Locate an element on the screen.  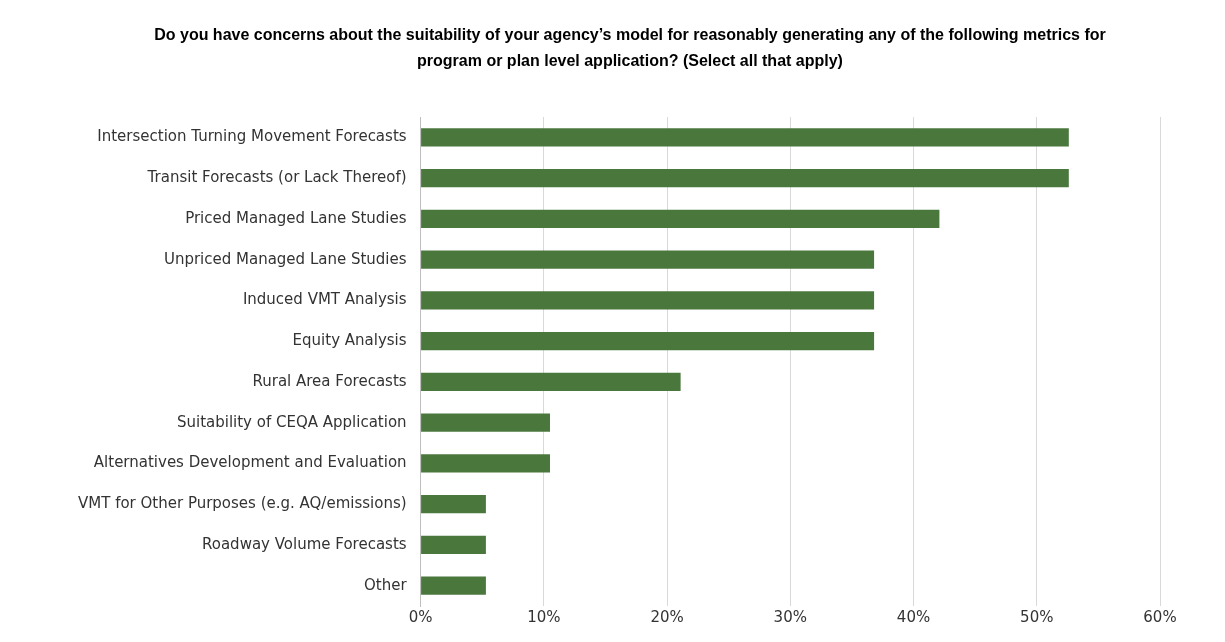
x-tick-label: 60% is located at coordinates (1160, 616).